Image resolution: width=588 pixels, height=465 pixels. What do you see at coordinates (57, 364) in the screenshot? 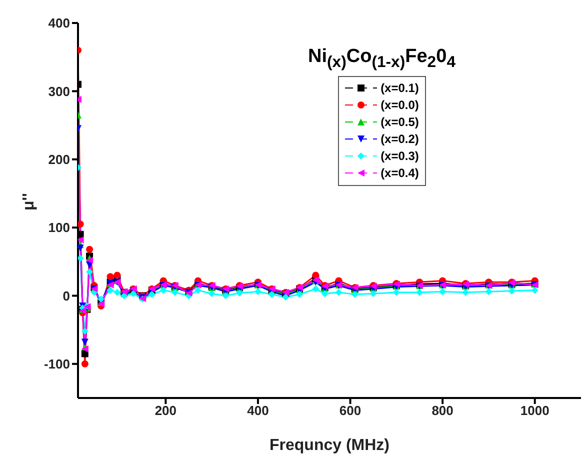
I see `y-tick-label: -100` at bounding box center [57, 364].